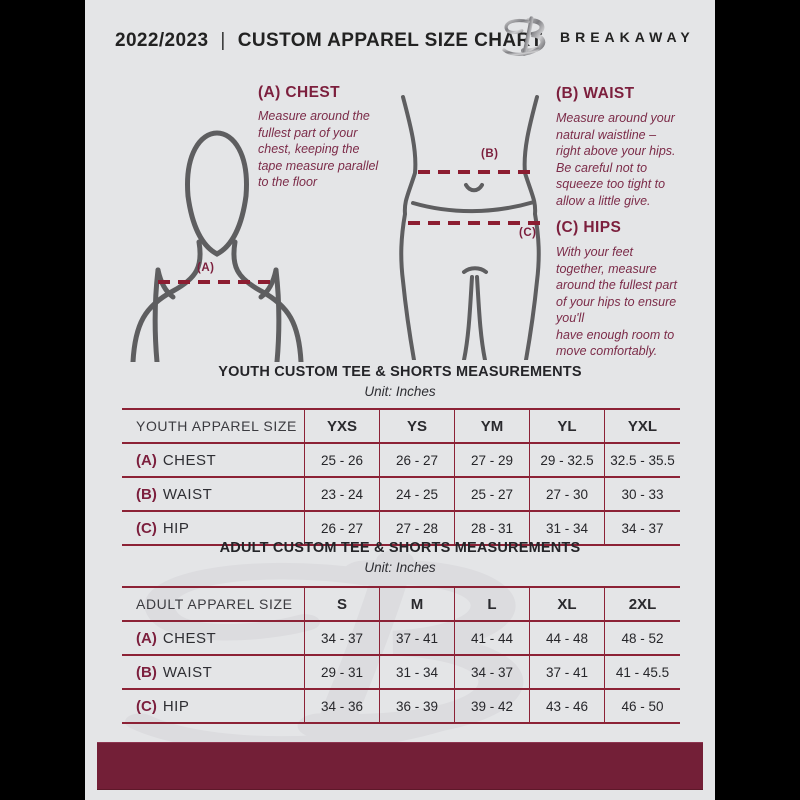 This screenshot has height=800, width=800. What do you see at coordinates (416, 494) in the screenshot?
I see `table-cell: 24 - 25` at bounding box center [416, 494].